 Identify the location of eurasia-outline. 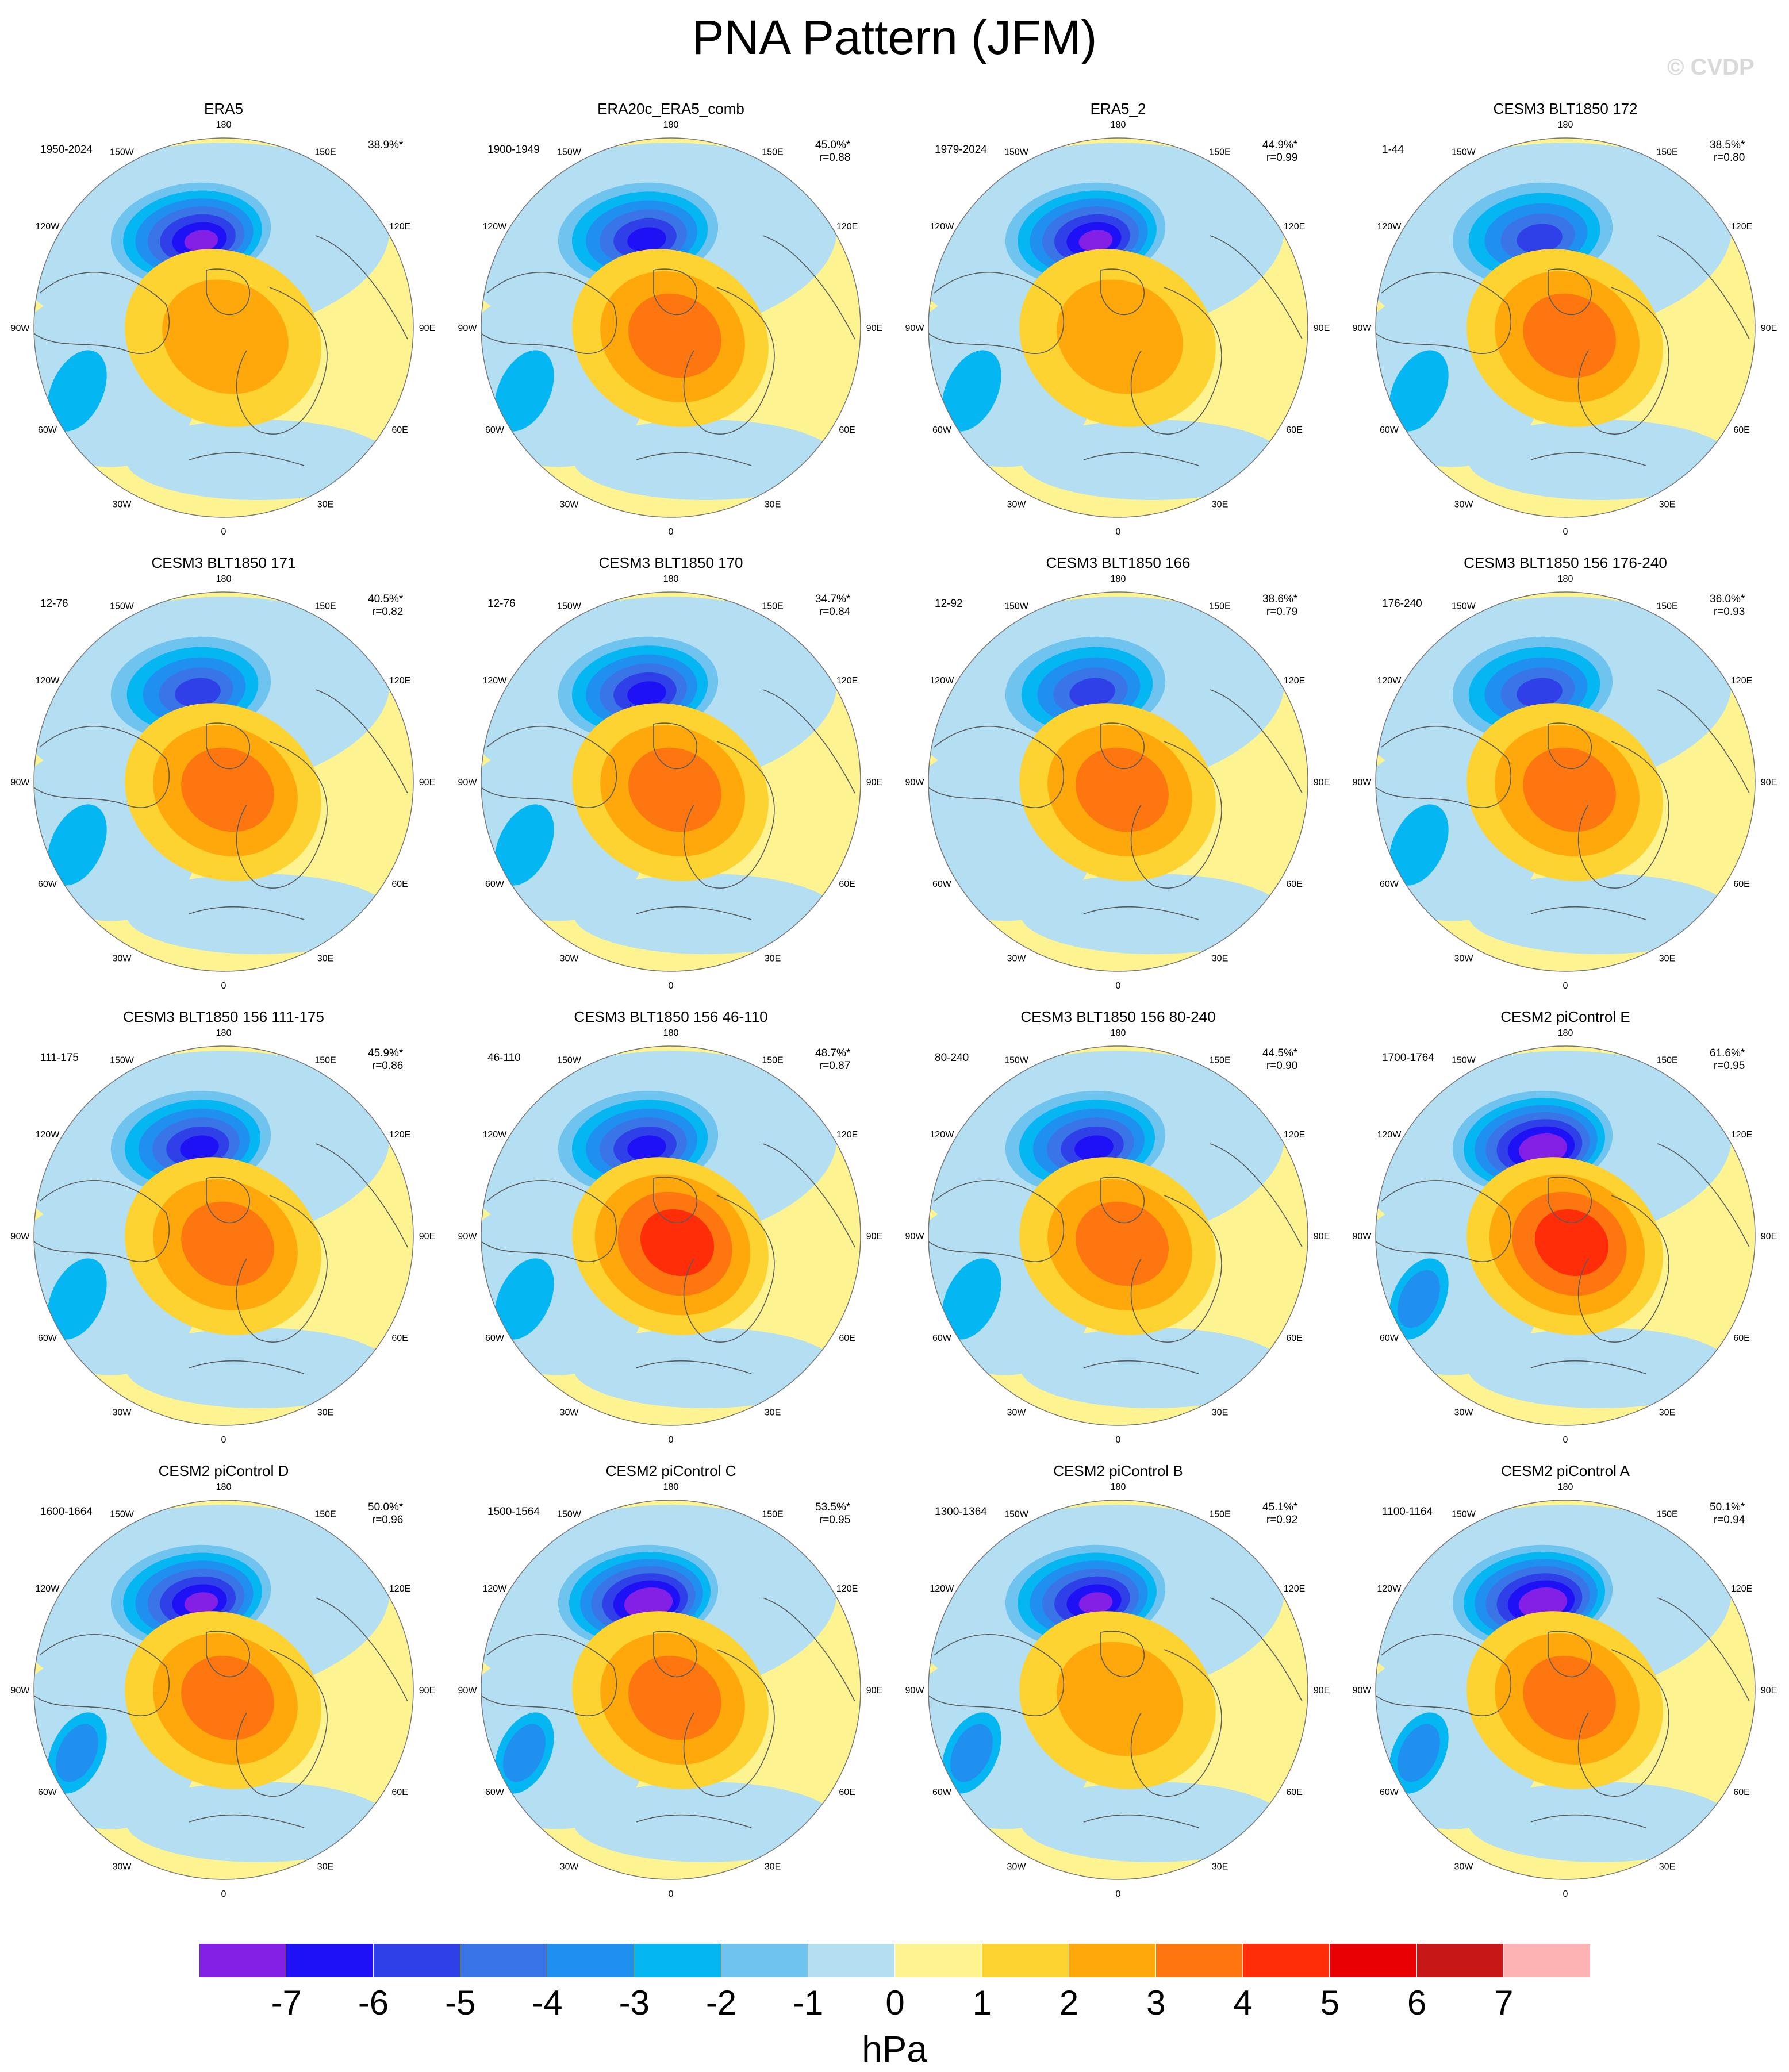
(1623, 361).